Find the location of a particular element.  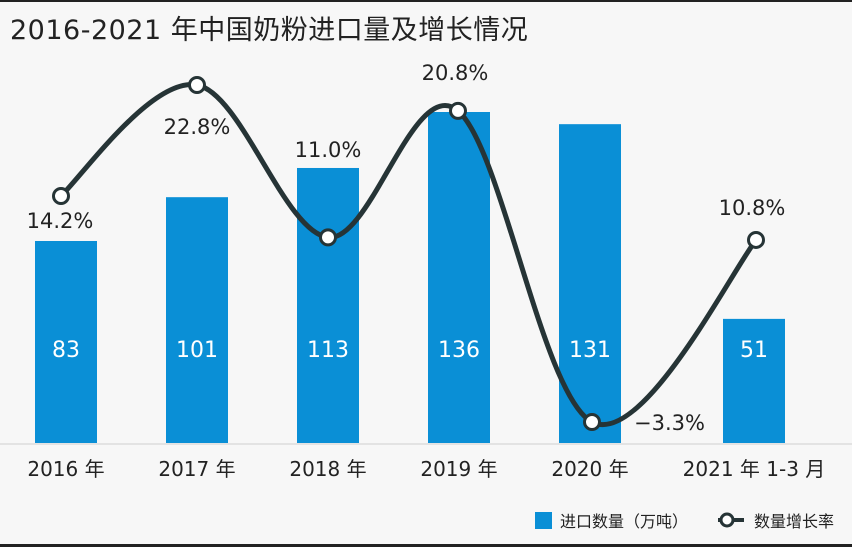

bar-value-label-1: 101 is located at coordinates (197, 350).